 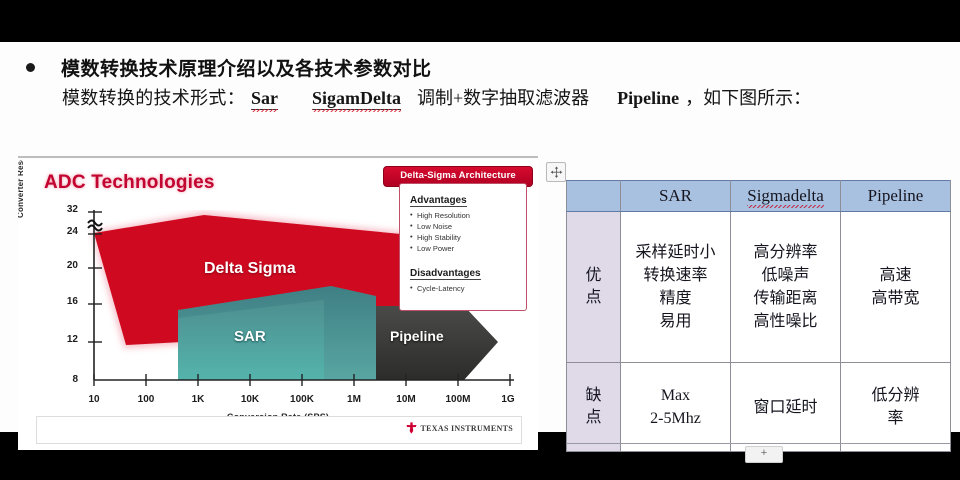 I want to click on x-tick-1m: 1M, so click(x=354, y=399).